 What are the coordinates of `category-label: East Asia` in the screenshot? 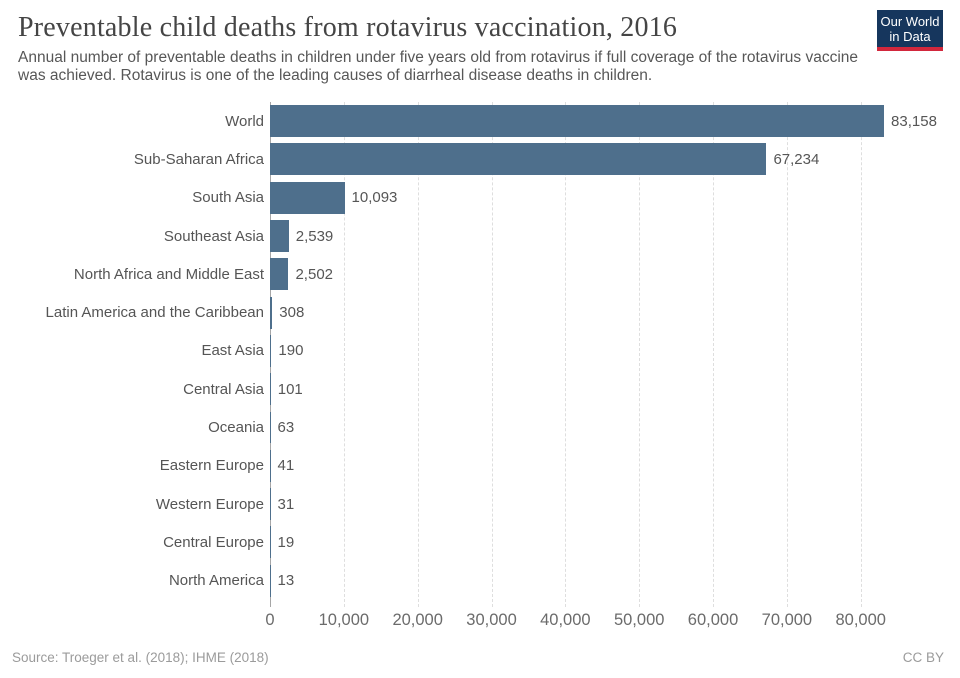 It's located at (232, 351).